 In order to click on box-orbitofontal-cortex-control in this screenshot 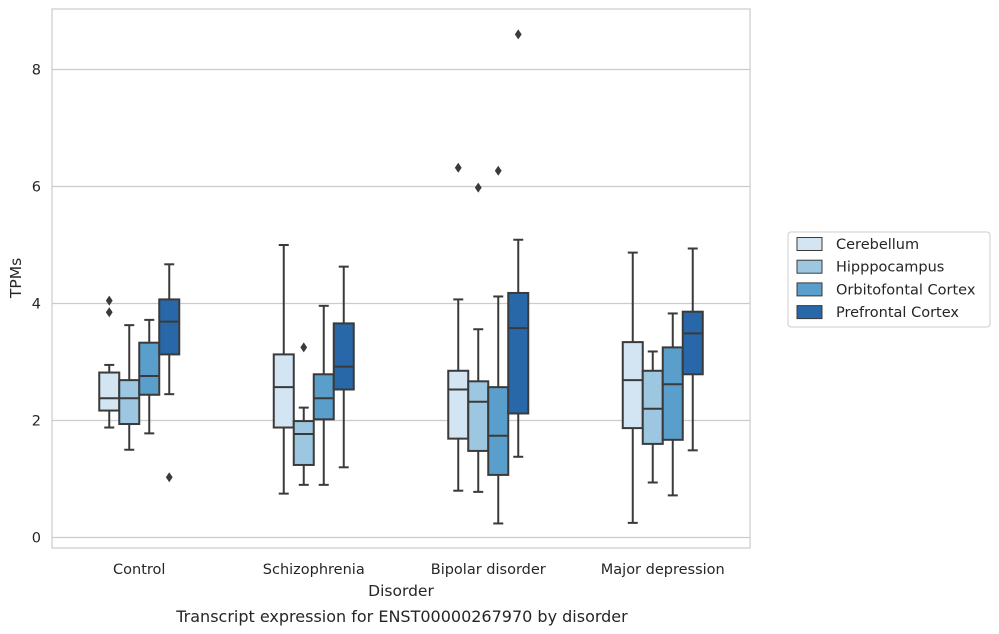, I will do `click(149, 376)`.